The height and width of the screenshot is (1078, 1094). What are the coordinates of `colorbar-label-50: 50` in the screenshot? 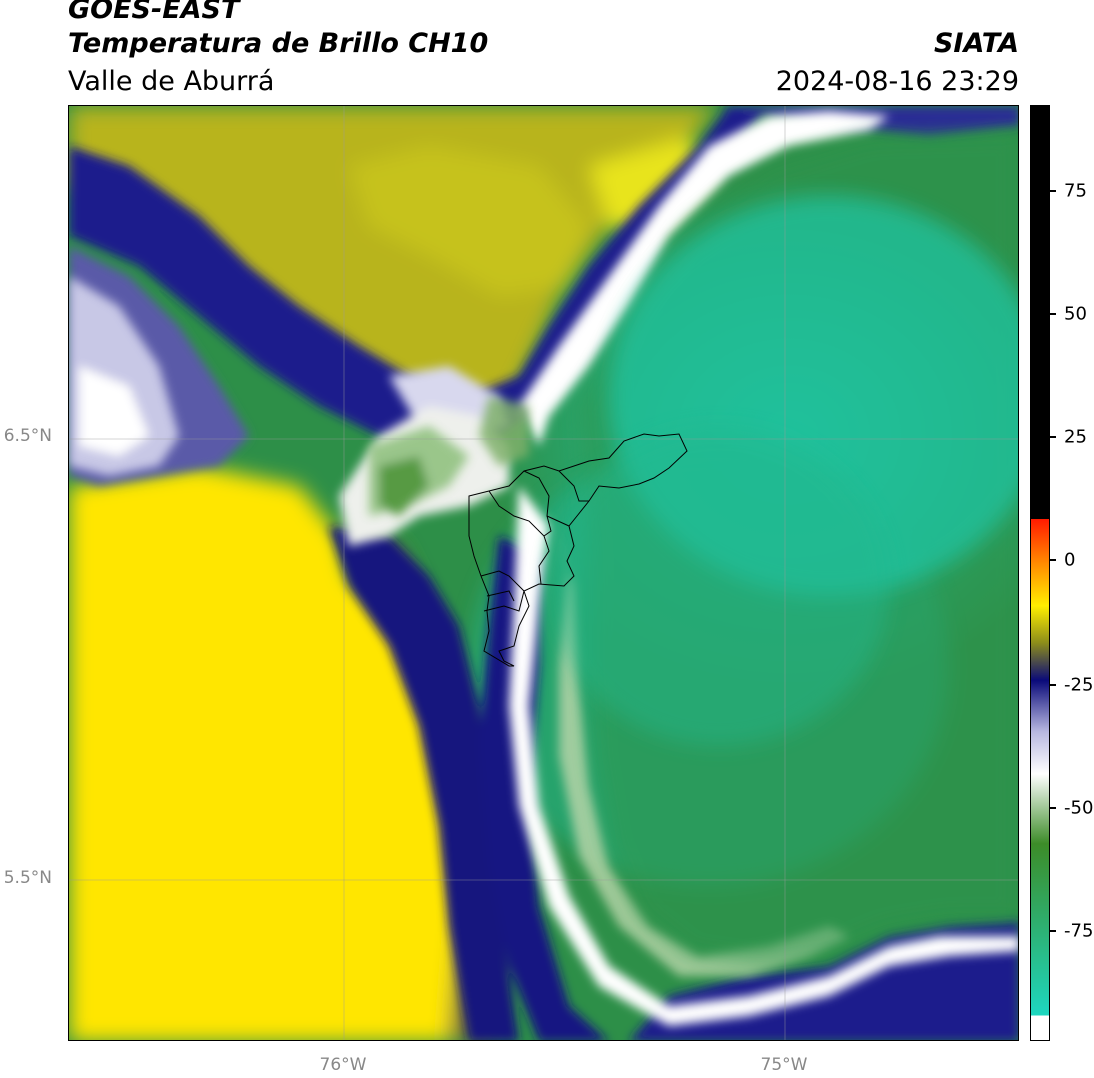 It's located at (1075, 314).